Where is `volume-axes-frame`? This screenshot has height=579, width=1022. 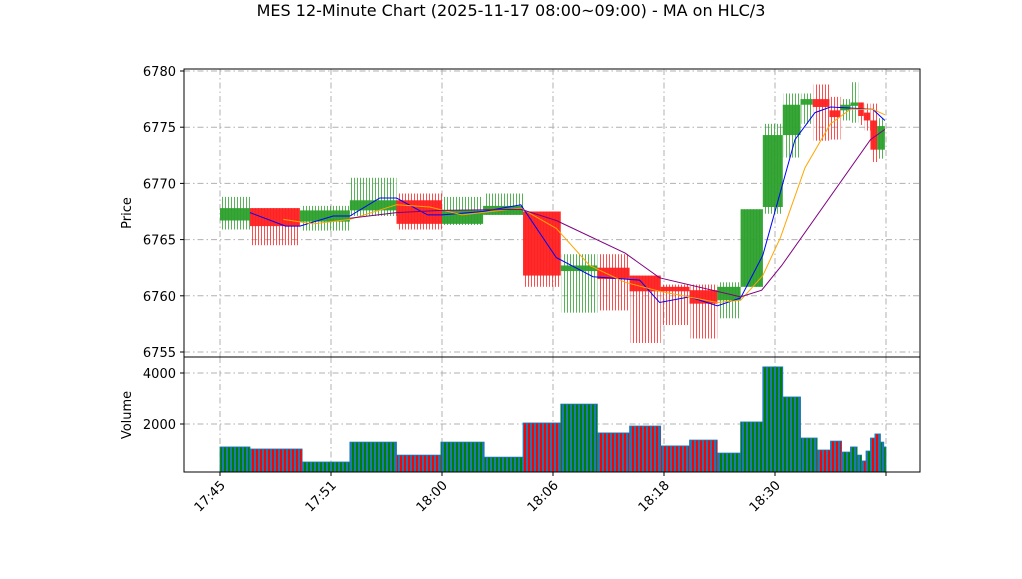
volume-axes-frame is located at coordinates (552, 414).